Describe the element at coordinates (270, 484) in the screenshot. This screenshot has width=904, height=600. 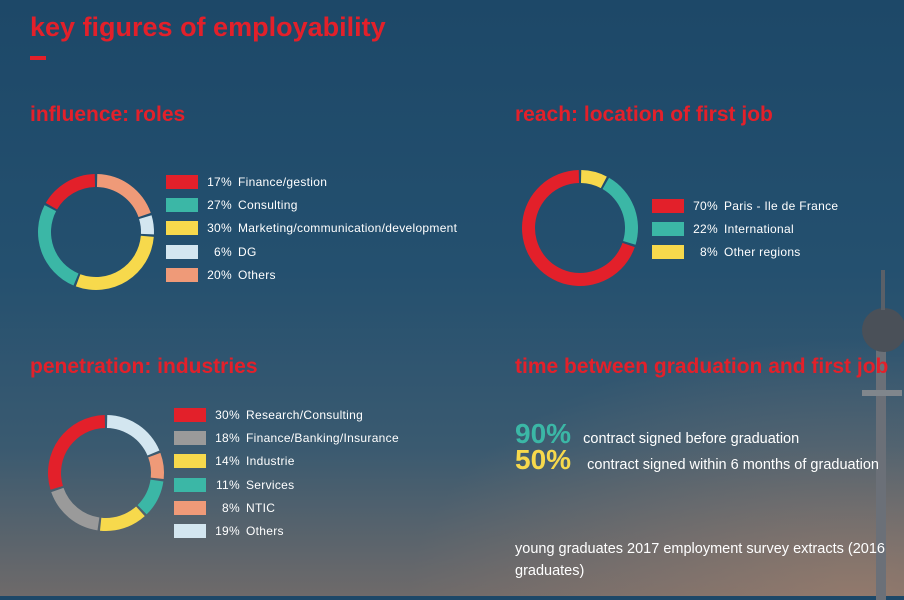
I see `legend-label: Services` at that location.